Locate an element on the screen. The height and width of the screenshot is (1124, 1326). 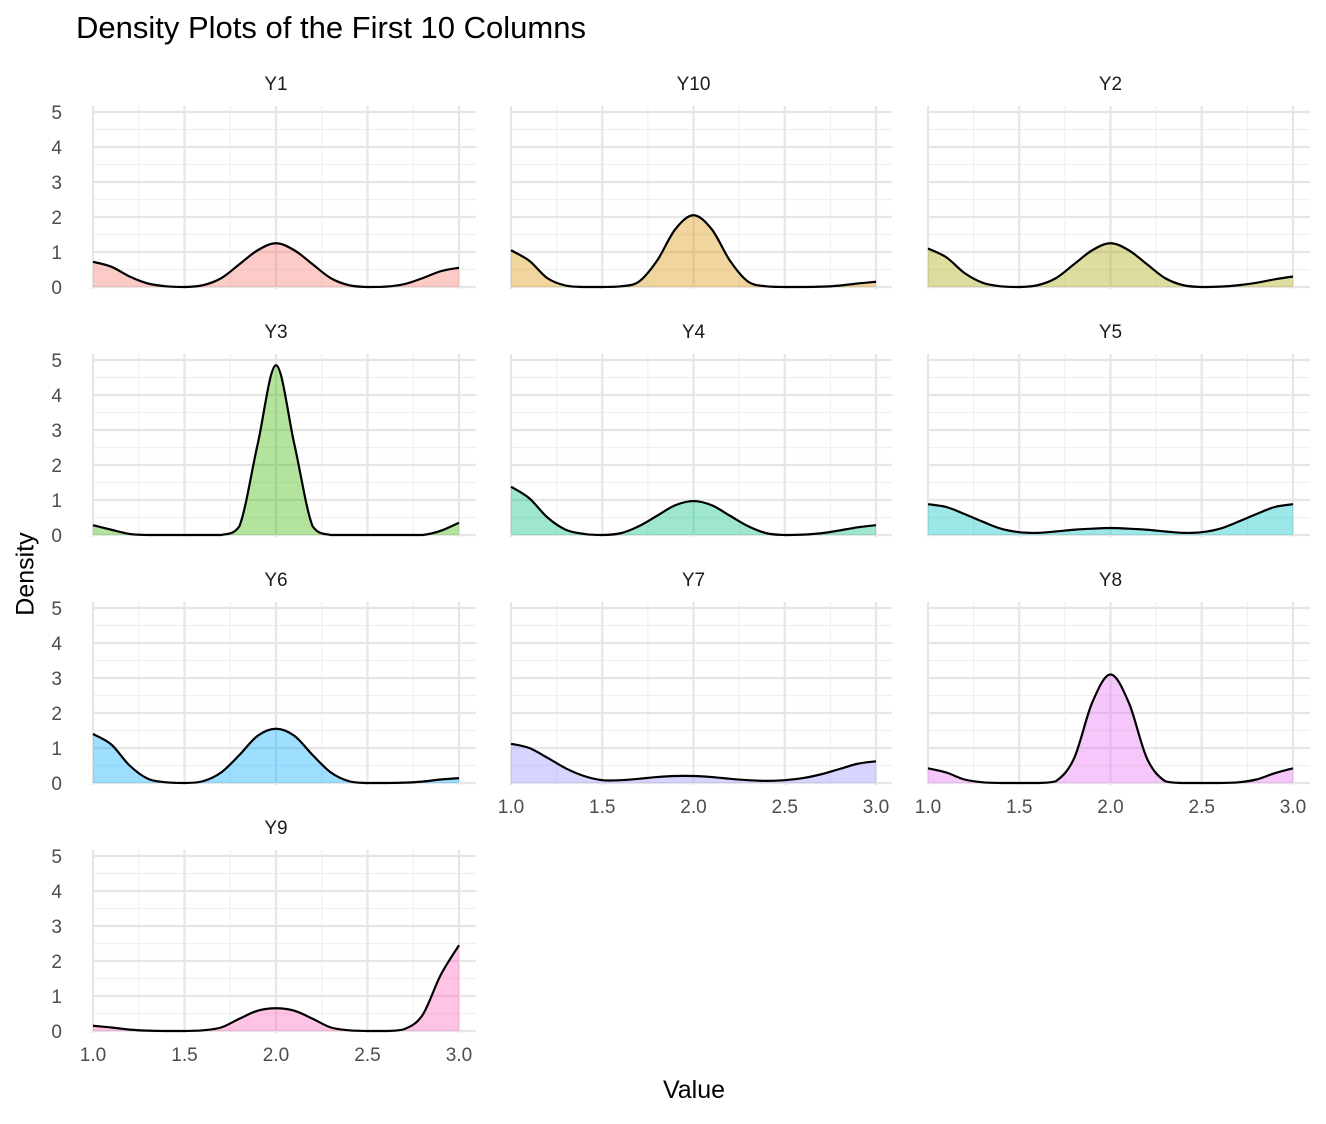
facet-strip-label: Y3 is located at coordinates (275, 332).